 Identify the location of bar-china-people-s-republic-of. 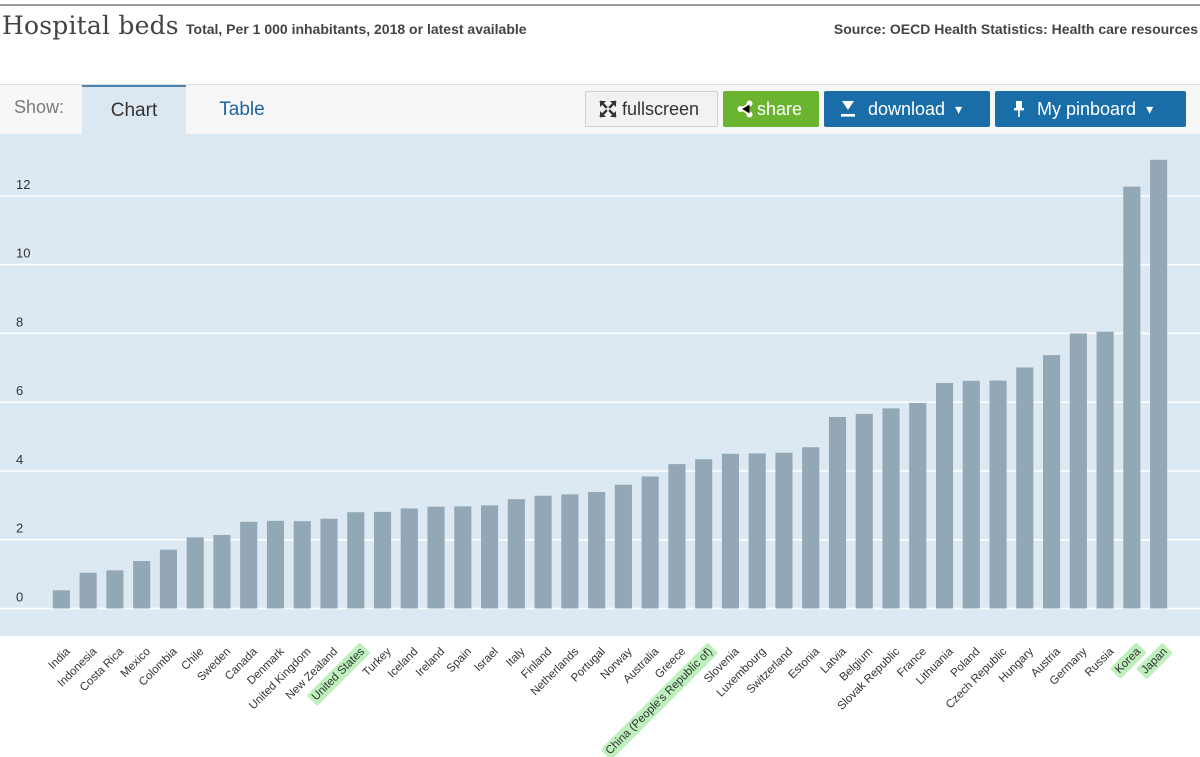
(704, 534).